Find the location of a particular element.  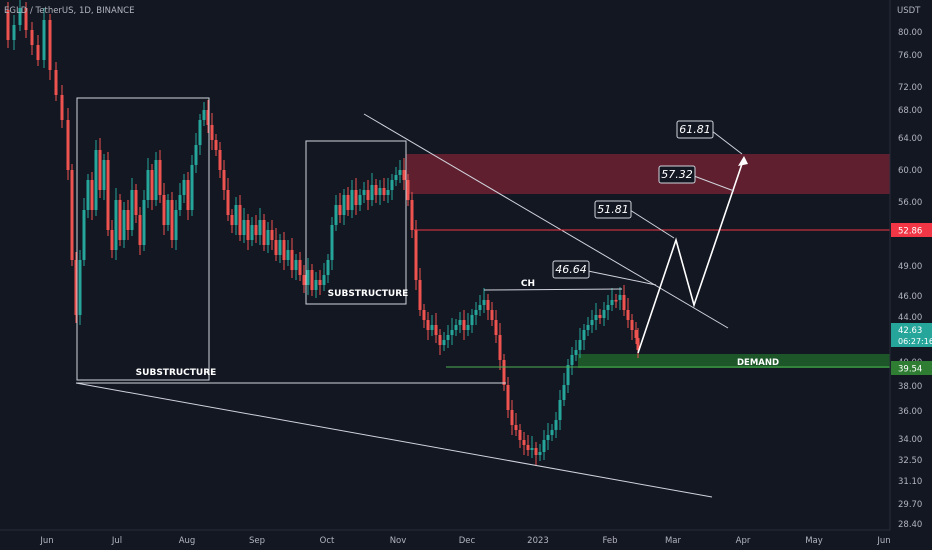

time-tick-label: Dec is located at coordinates (467, 541).